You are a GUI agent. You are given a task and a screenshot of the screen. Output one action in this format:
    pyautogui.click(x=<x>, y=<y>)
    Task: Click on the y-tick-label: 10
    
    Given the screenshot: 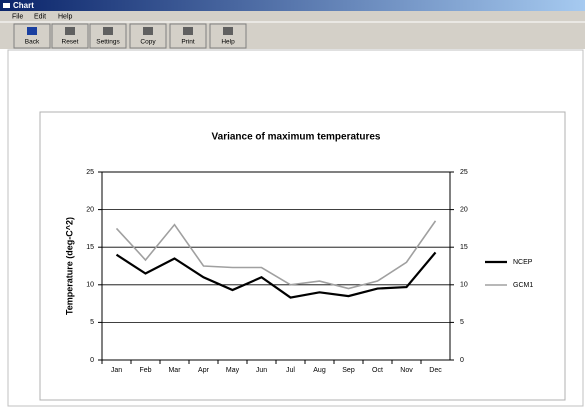 What is the action you would take?
    pyautogui.click(x=90, y=285)
    